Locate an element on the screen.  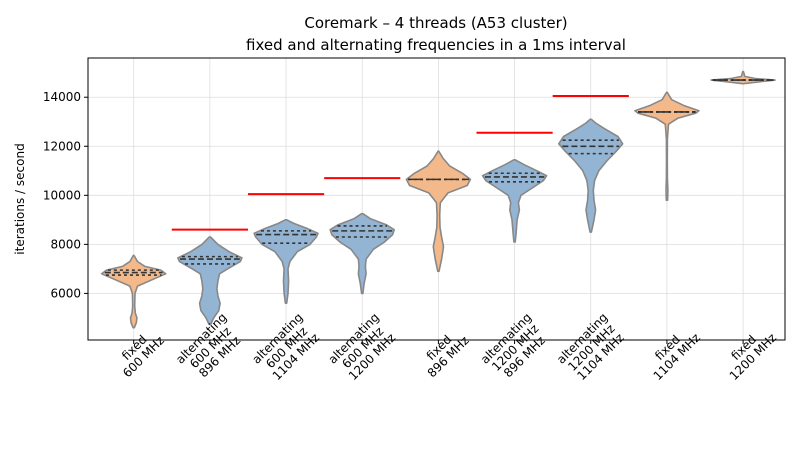
y-axis-label: iterations / second is located at coordinates (20, 198).